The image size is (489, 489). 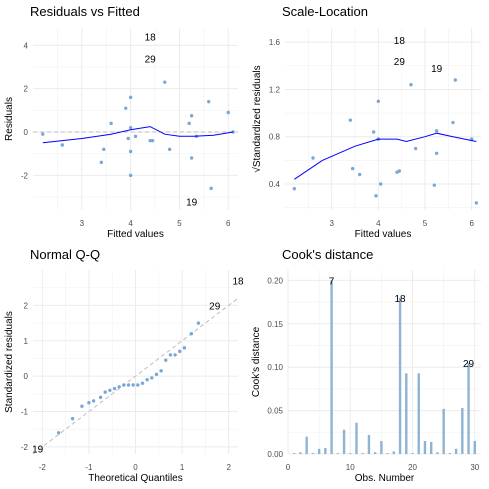 I want to click on y-tick-label: -2, so click(x=25, y=447).